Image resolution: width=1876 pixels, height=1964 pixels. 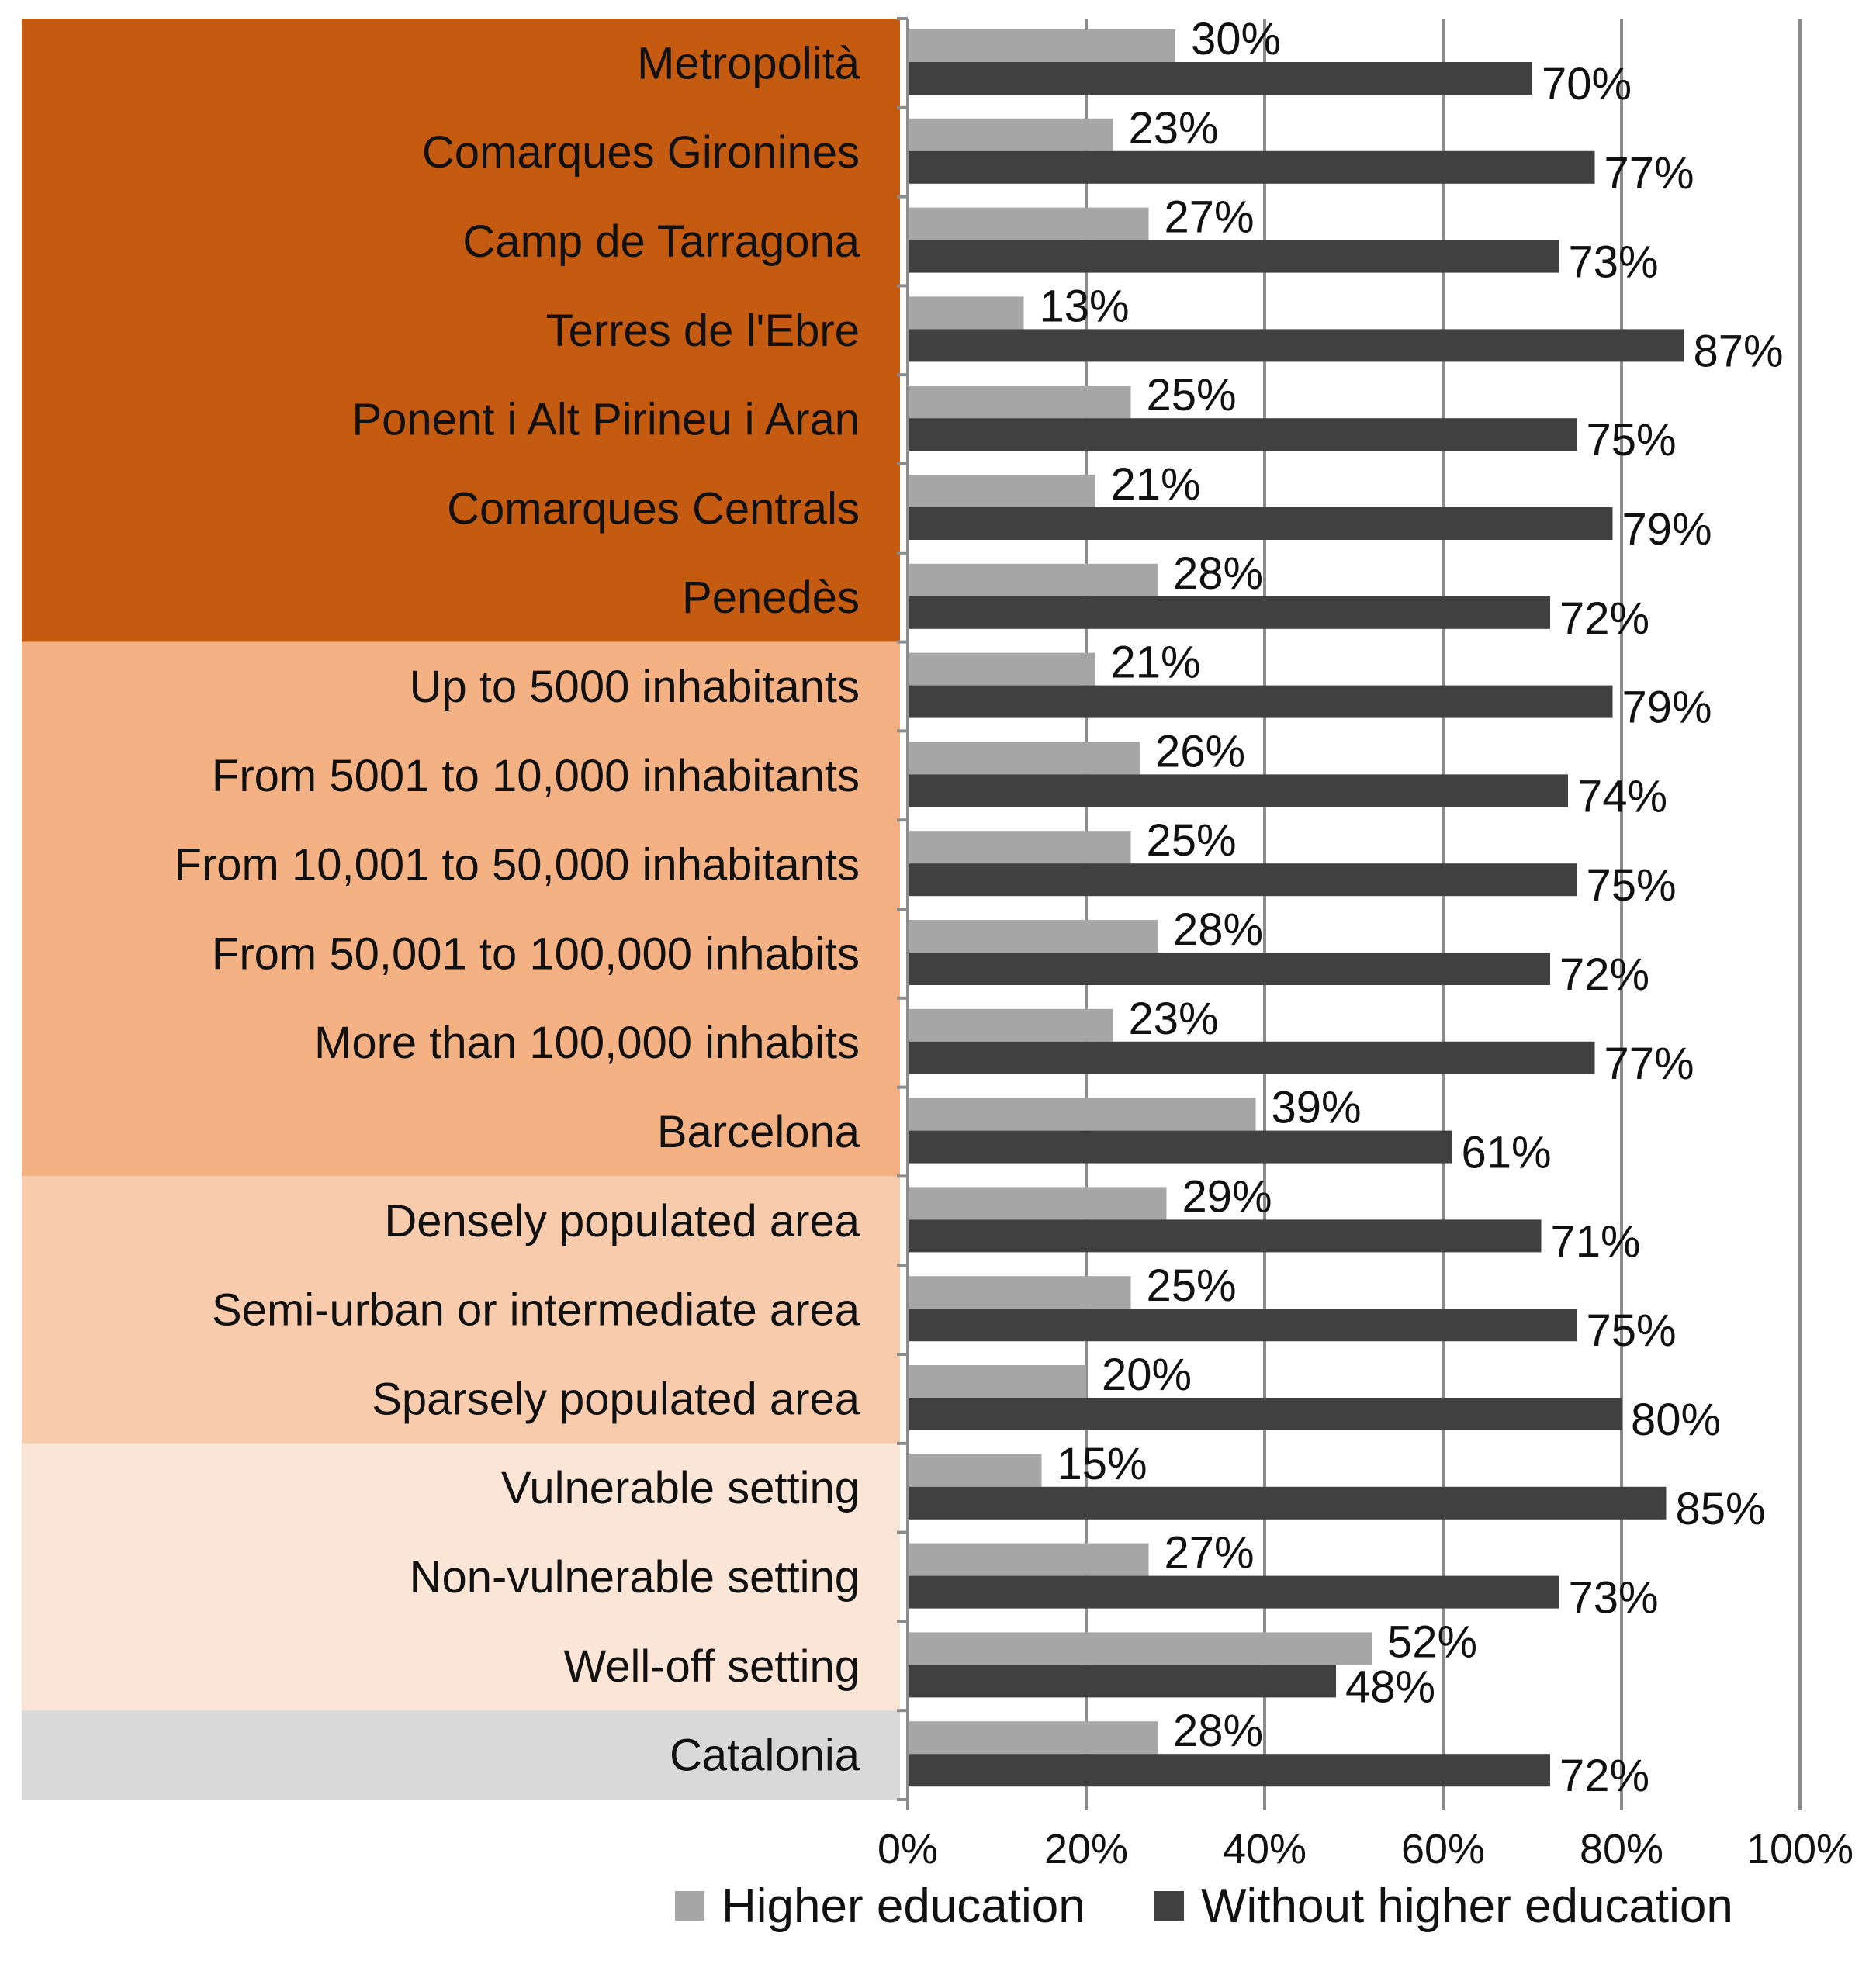 What do you see at coordinates (1676, 1420) in the screenshot?
I see `data-label-without-higher-education: 80%` at bounding box center [1676, 1420].